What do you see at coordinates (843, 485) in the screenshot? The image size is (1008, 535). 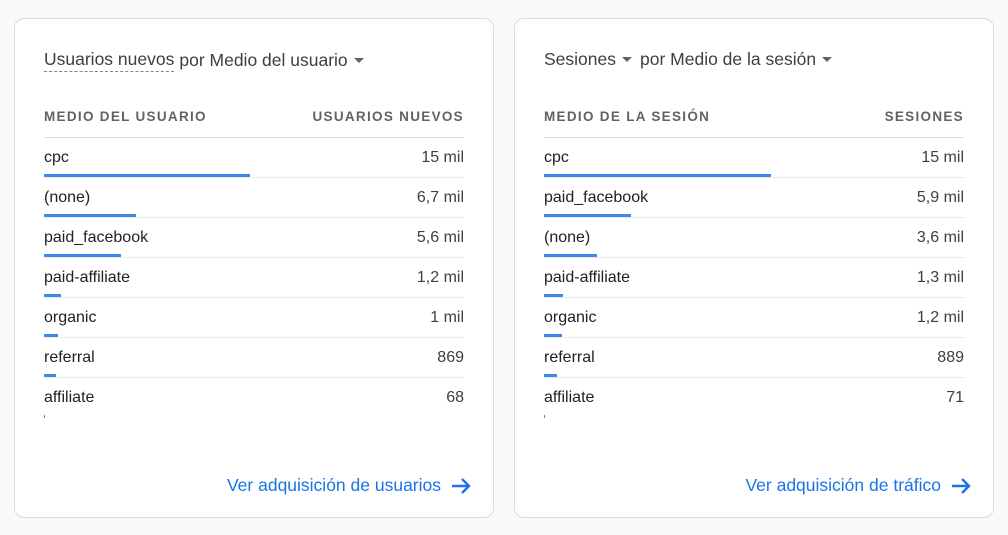 I see `link-label: Ver adquisición de tráfico` at bounding box center [843, 485].